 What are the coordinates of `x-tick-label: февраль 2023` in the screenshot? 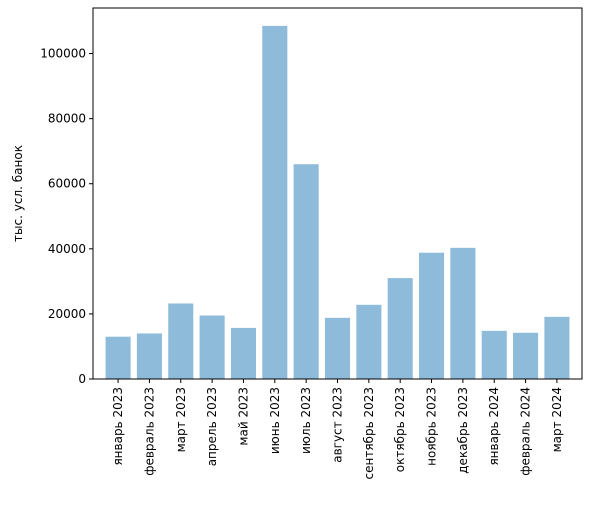 It's located at (149, 431).